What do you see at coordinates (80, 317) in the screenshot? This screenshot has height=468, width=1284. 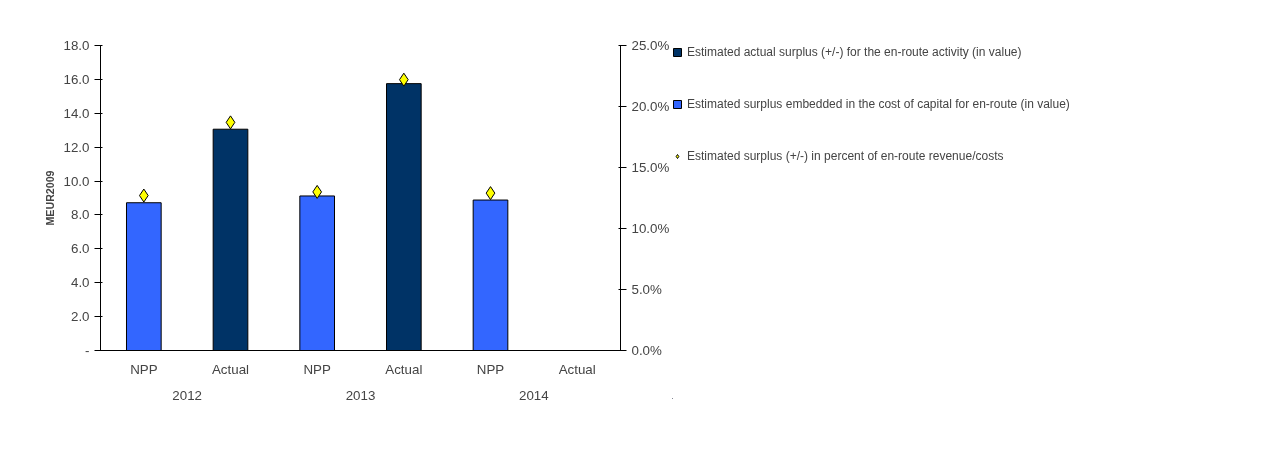 I see `y-tick-label: 2.0` at bounding box center [80, 317].